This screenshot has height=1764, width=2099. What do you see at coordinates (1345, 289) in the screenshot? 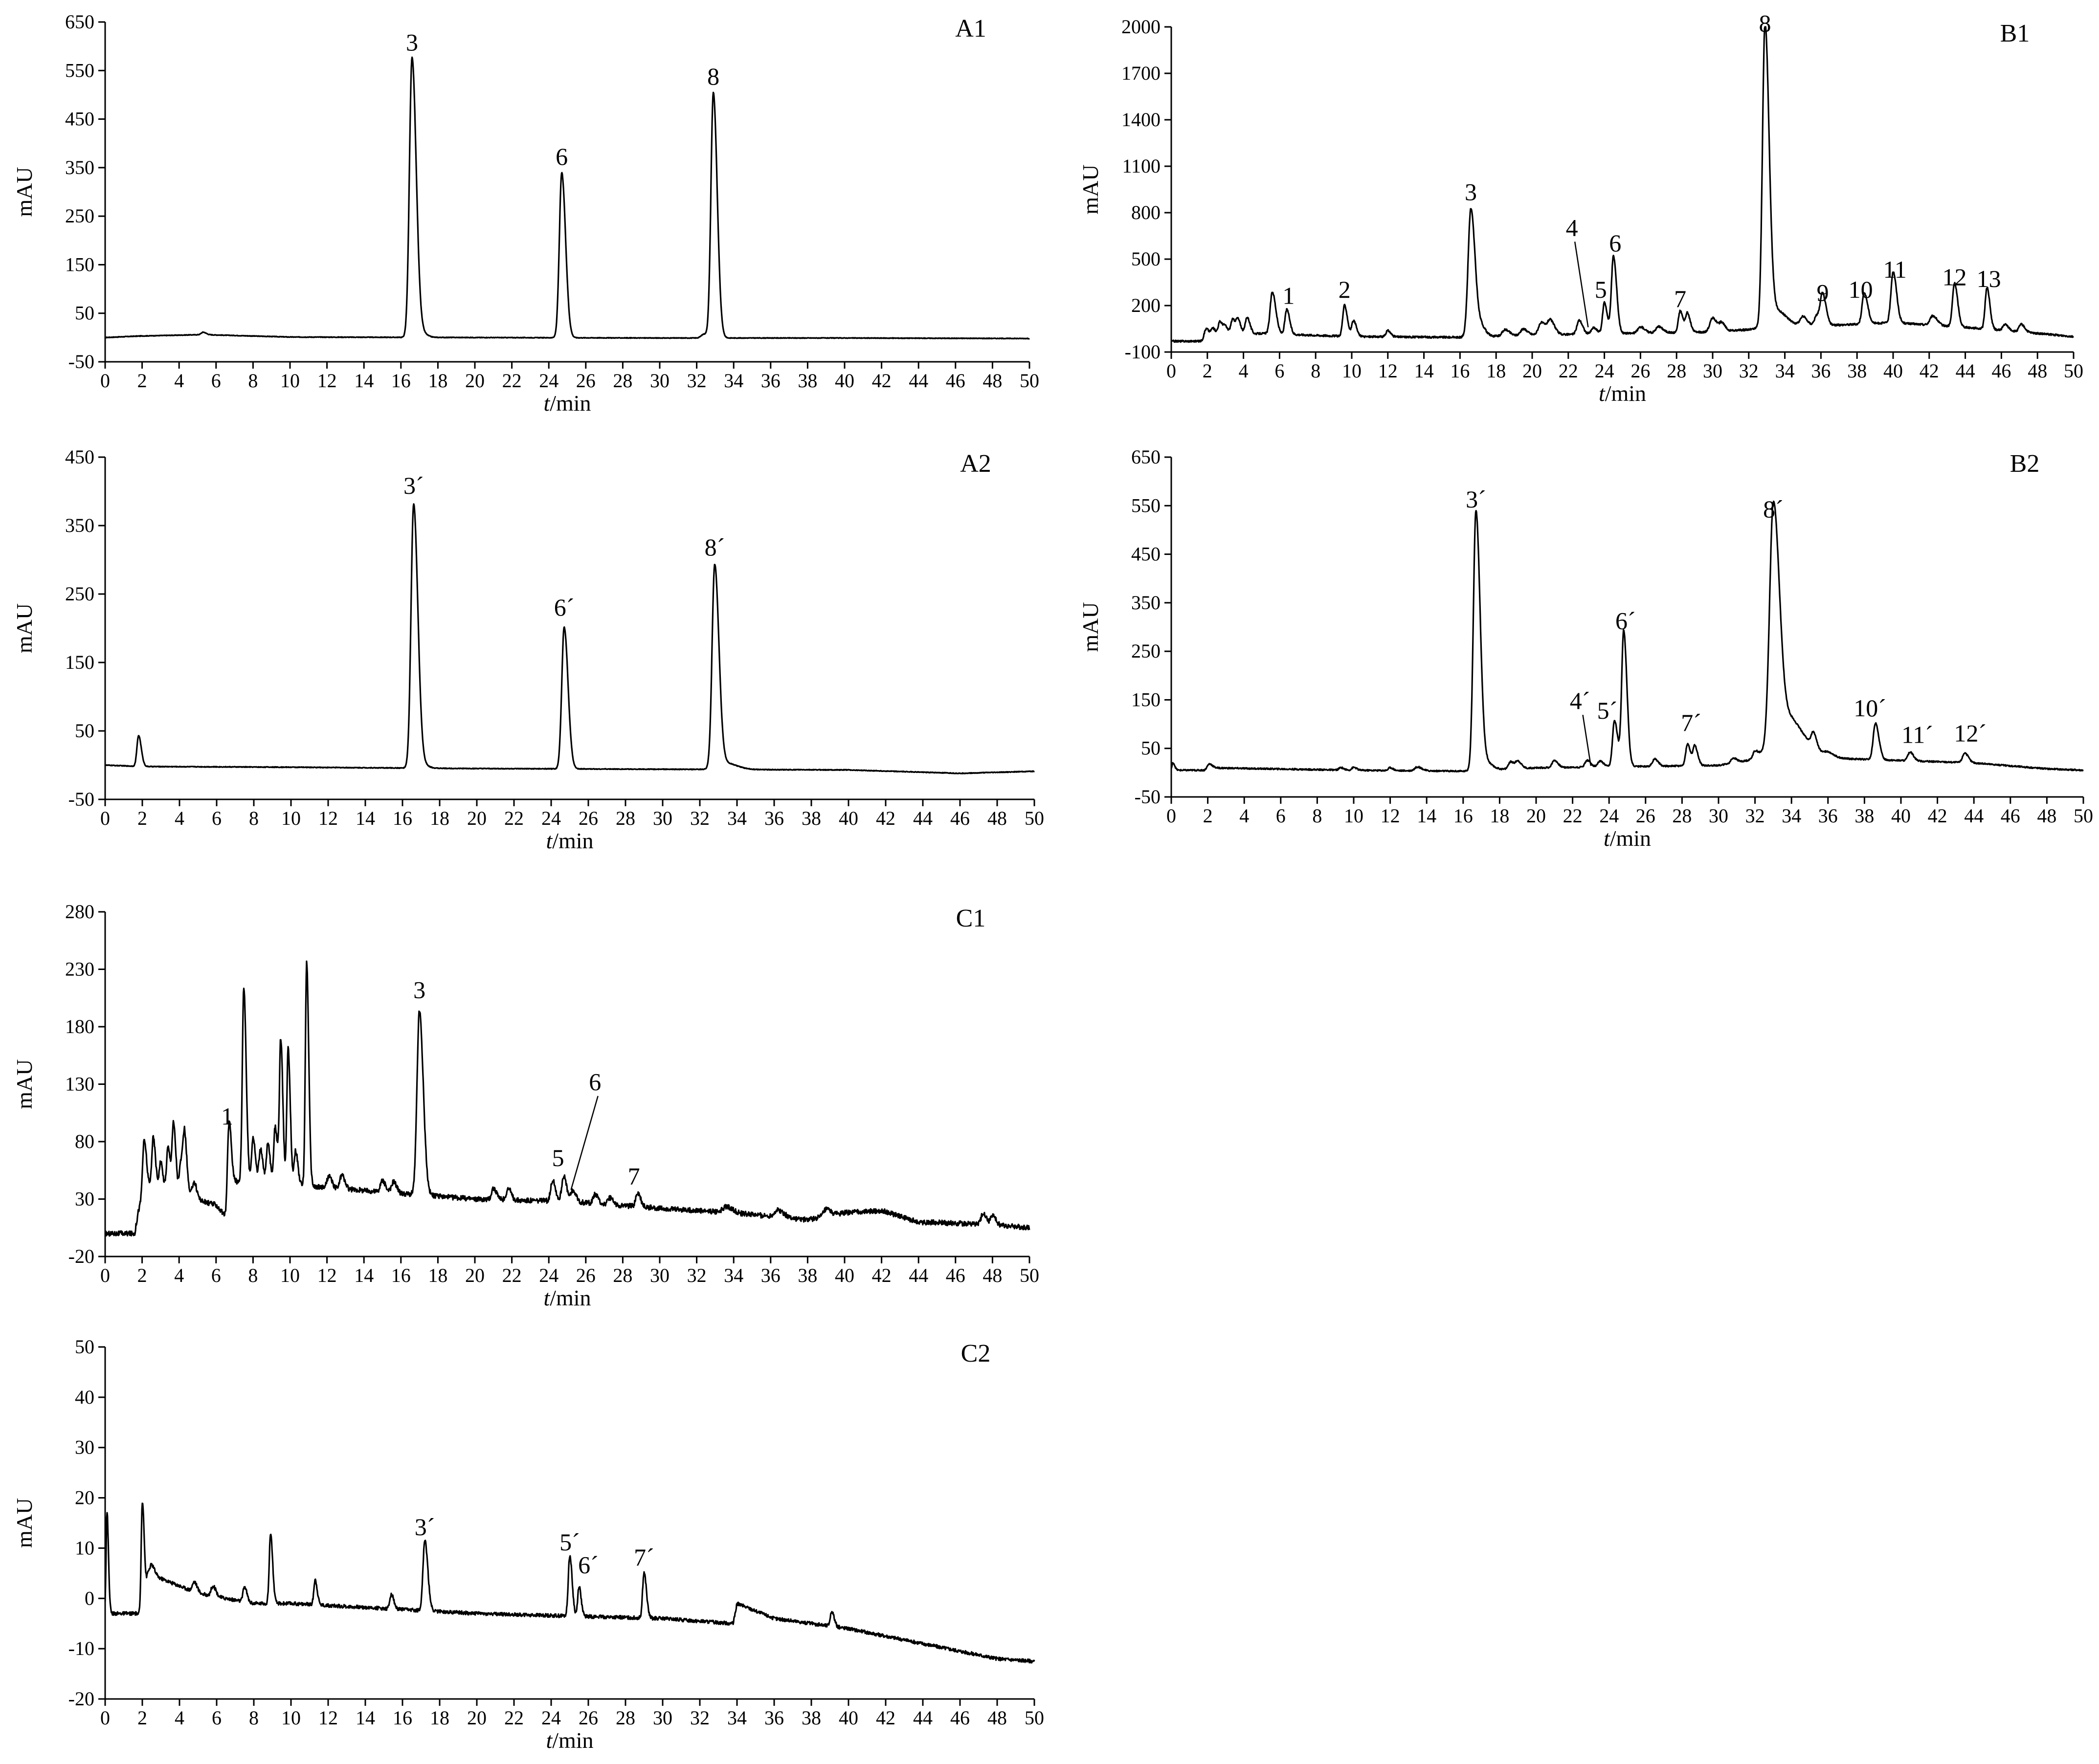
I see `peak-label: 2` at bounding box center [1345, 289].